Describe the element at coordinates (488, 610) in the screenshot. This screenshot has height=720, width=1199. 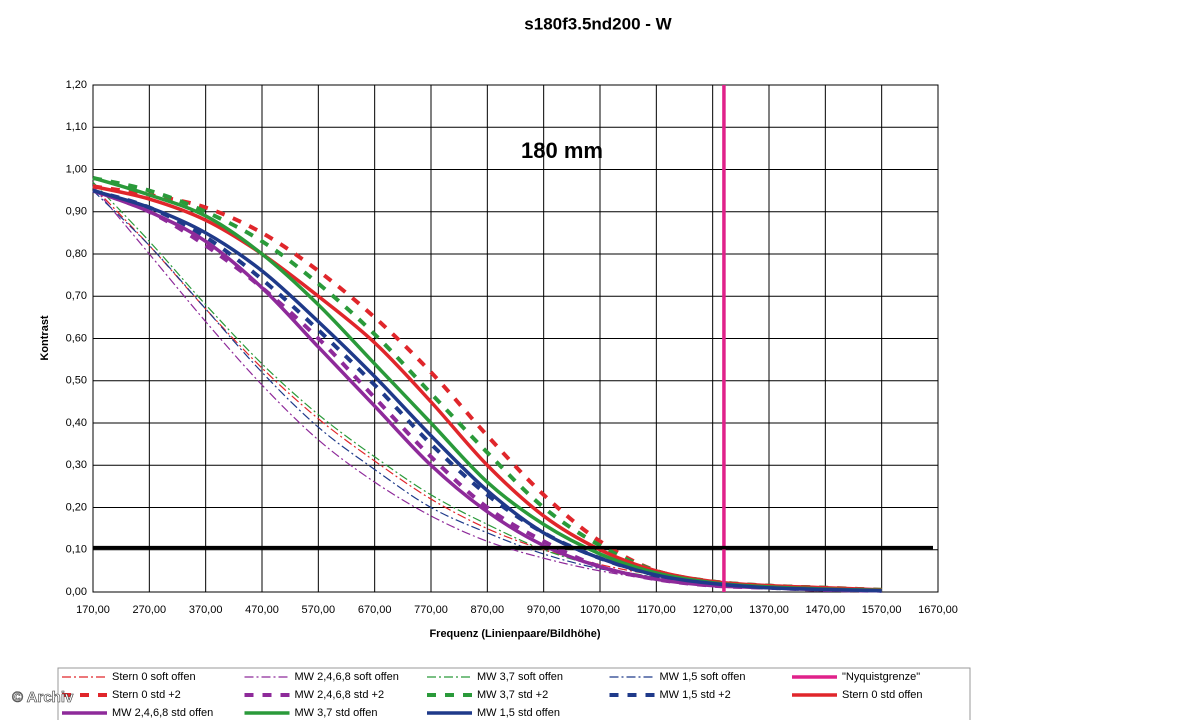
I see `x-tick-label: 870,00` at that location.